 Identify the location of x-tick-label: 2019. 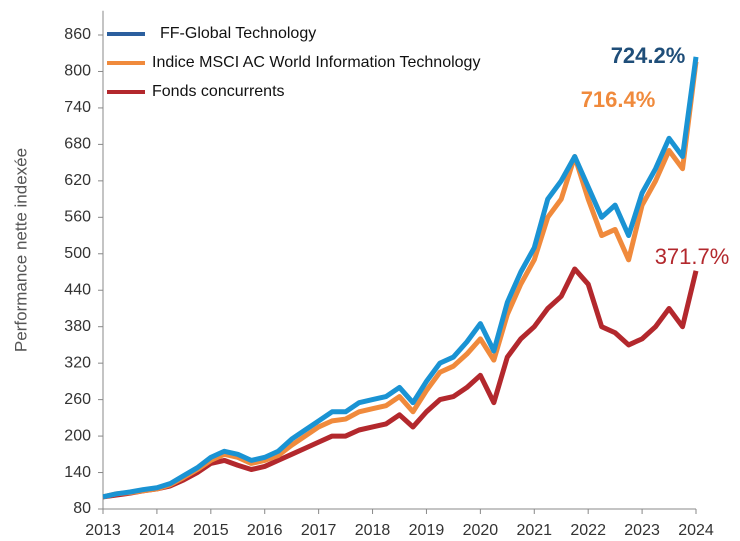
(427, 530).